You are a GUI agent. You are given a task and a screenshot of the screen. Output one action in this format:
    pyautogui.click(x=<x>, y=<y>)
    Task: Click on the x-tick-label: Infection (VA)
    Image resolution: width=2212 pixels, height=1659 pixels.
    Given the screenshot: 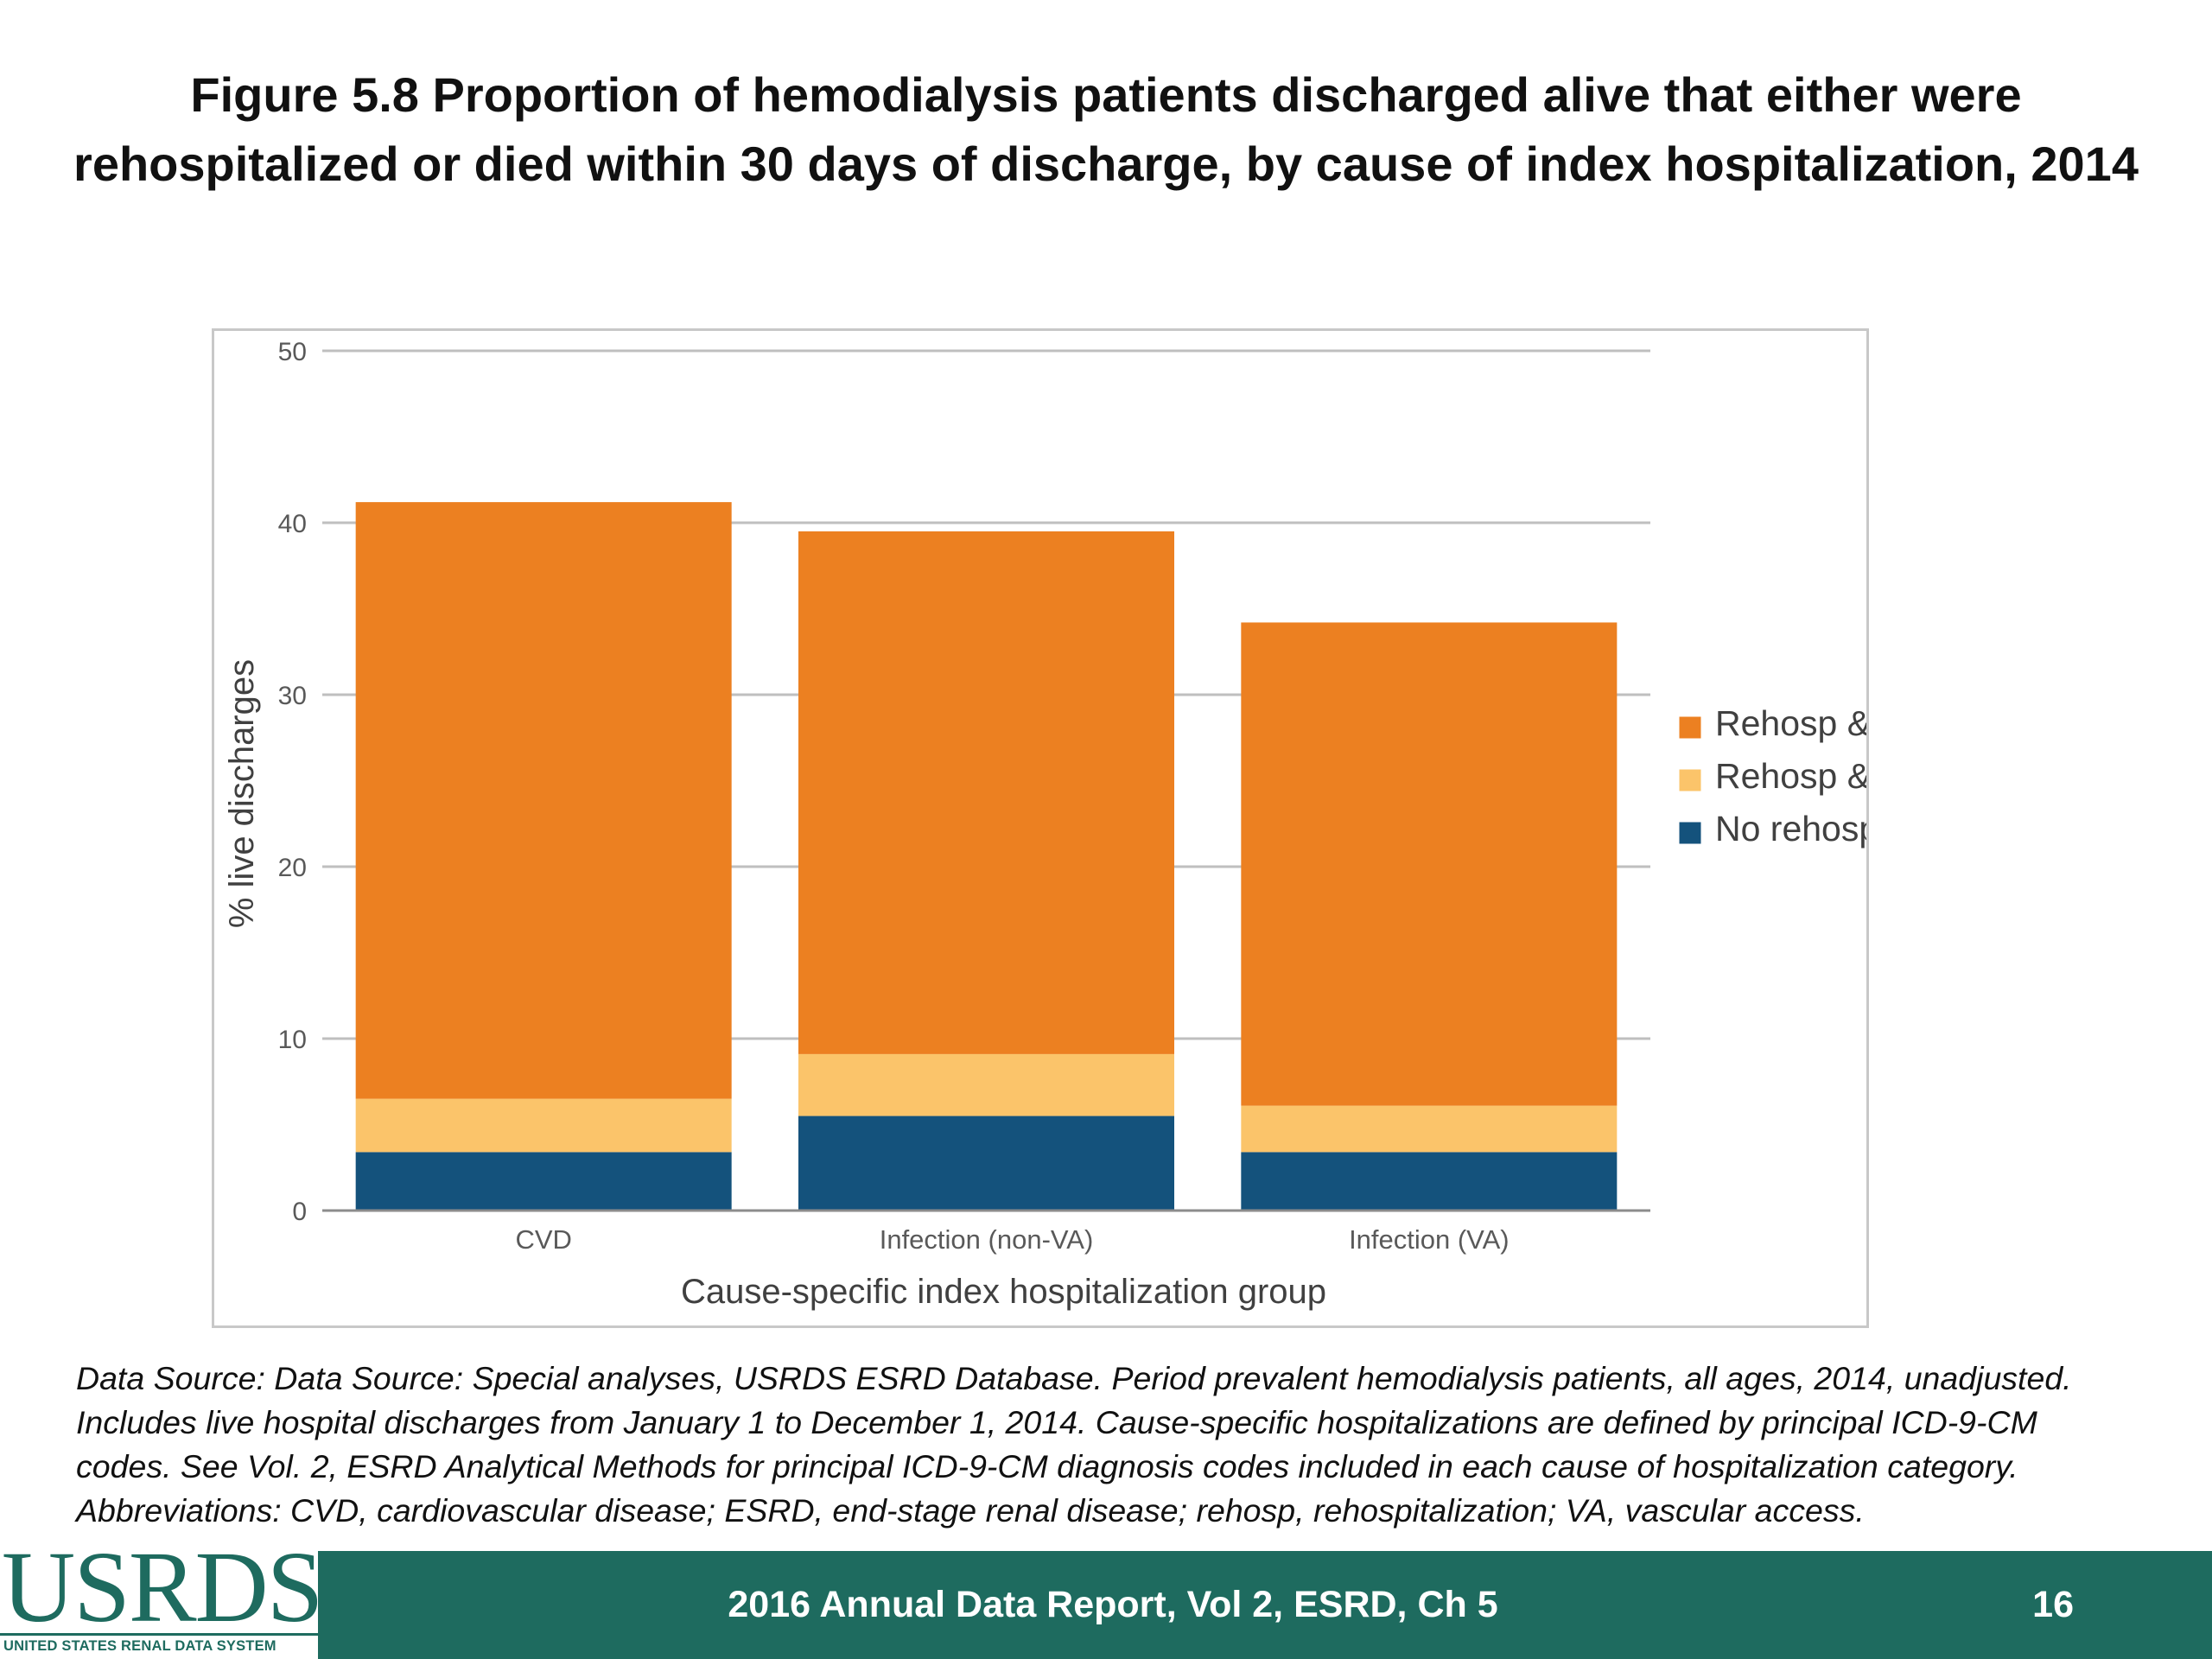 What is the action you would take?
    pyautogui.click(x=1429, y=1239)
    